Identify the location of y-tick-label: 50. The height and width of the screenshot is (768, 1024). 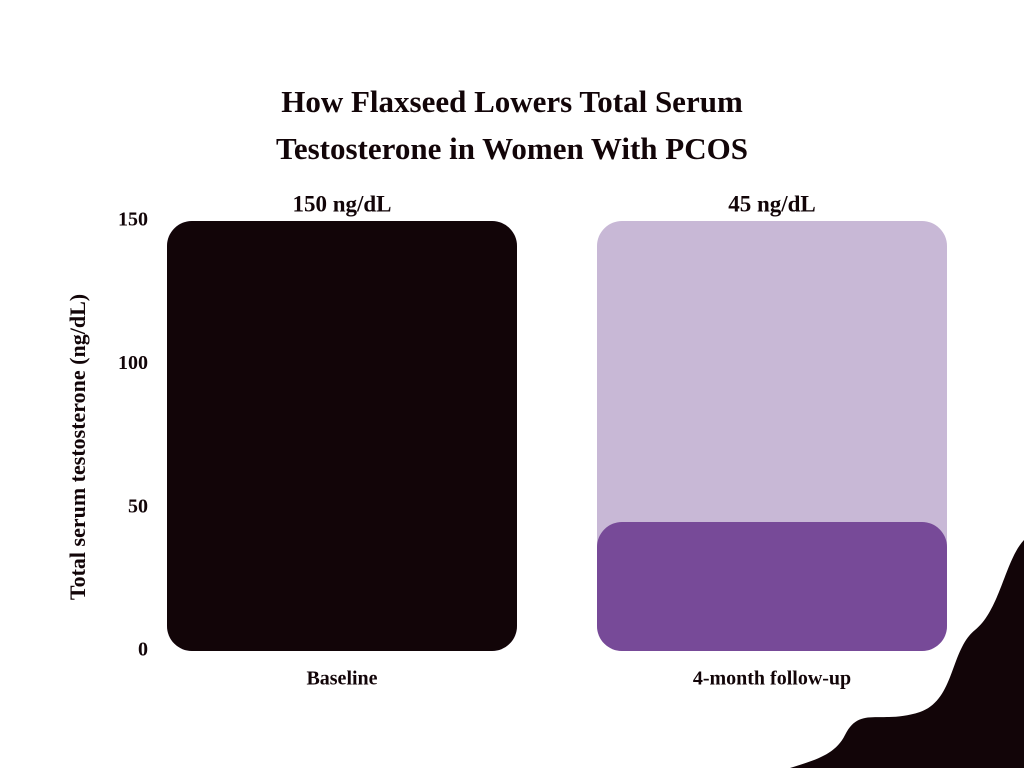
(138, 506).